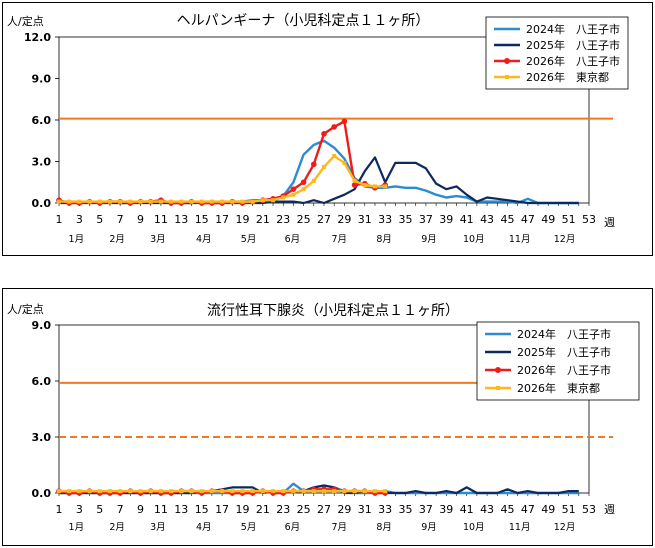 The width and height of the screenshot is (655, 548). What do you see at coordinates (304, 219) in the screenshot?
I see `x-tick-label: 25` at bounding box center [304, 219].